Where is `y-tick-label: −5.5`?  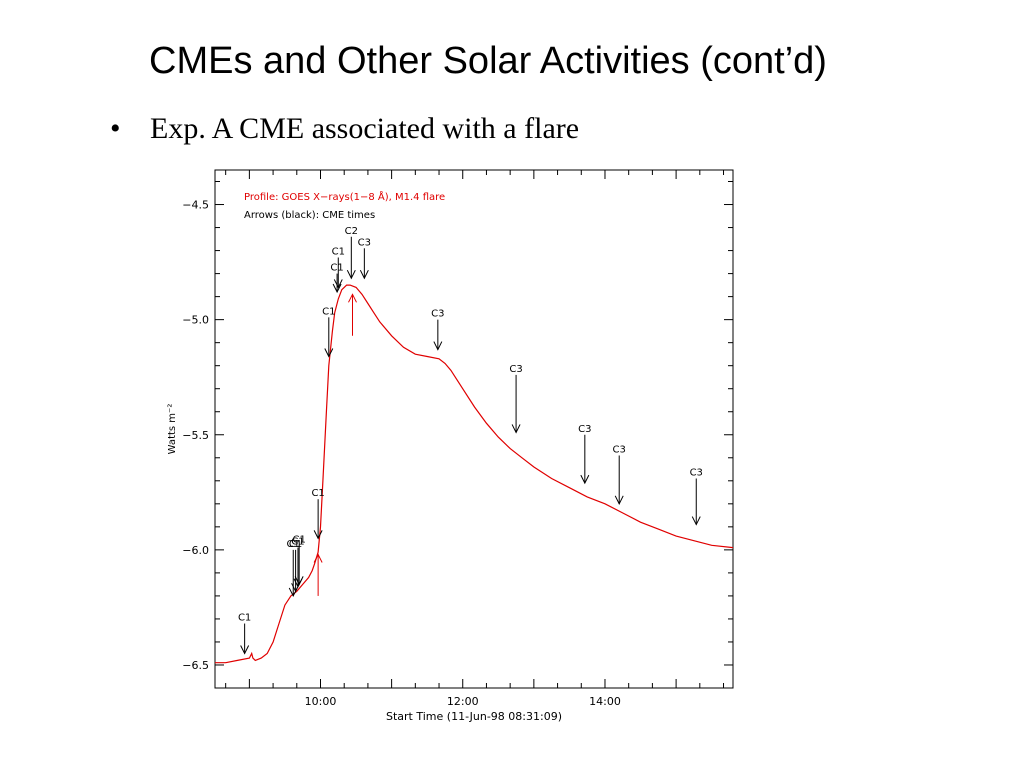
y-tick-label: −5.5 is located at coordinates (195, 435).